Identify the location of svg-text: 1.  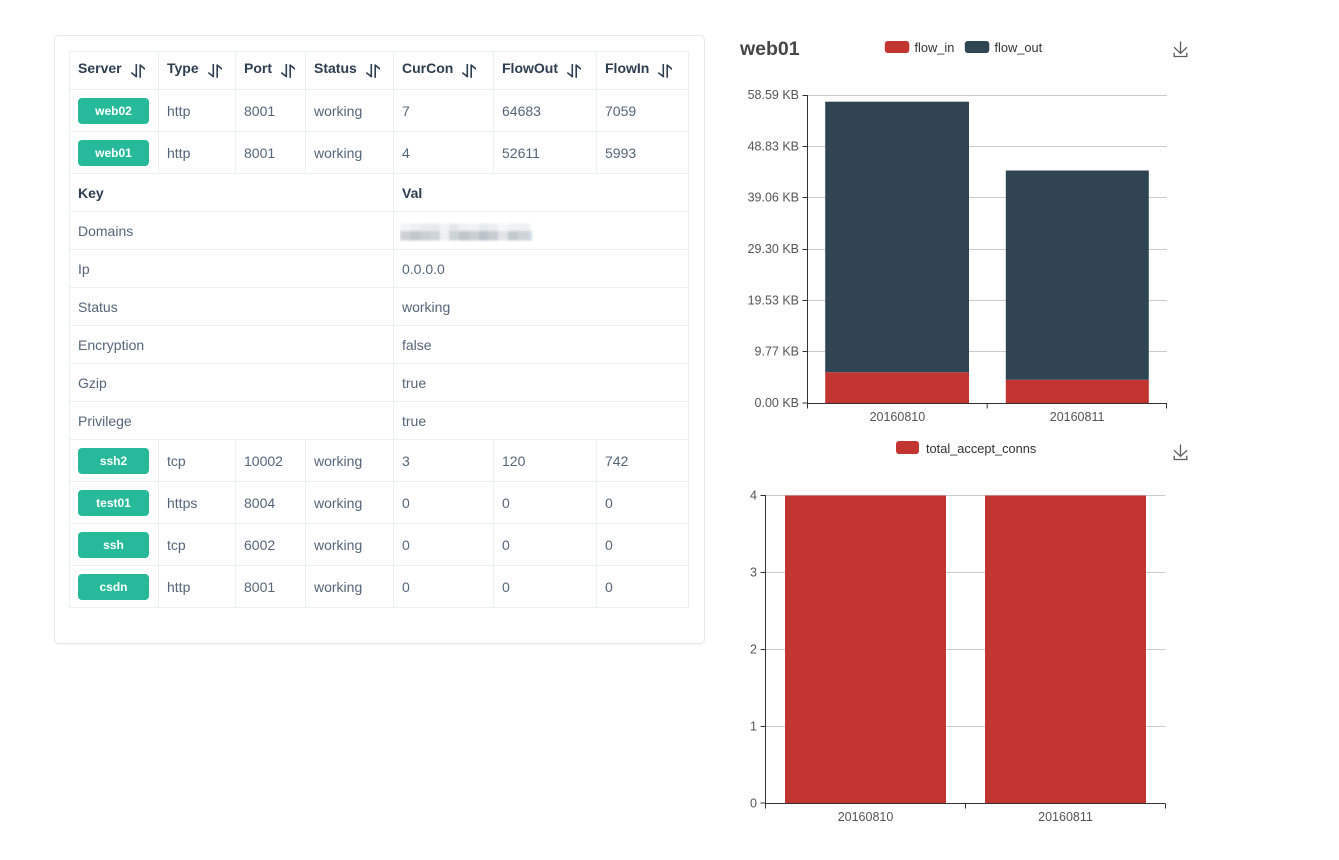
(753, 727).